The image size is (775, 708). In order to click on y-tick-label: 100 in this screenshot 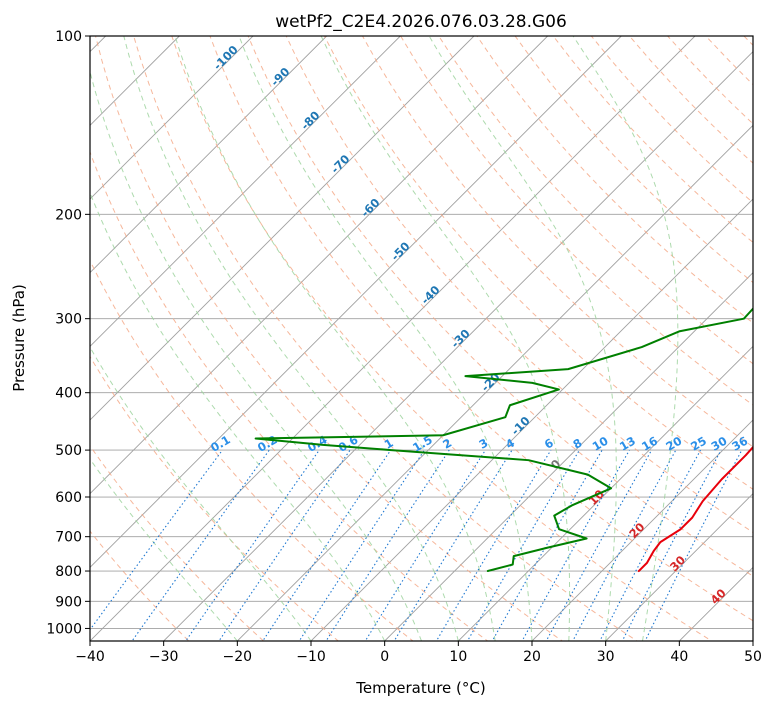, I will do `click(68, 37)`.